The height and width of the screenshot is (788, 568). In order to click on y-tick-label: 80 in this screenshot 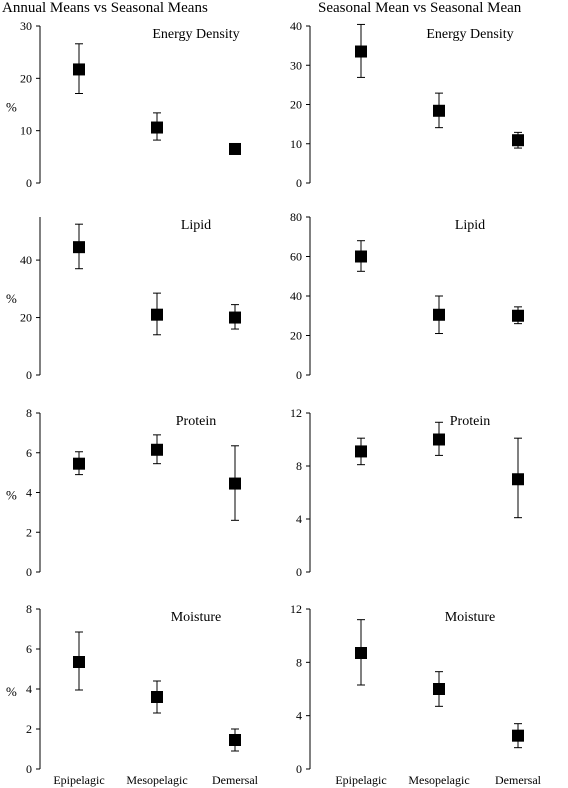, I will do `click(296, 217)`.